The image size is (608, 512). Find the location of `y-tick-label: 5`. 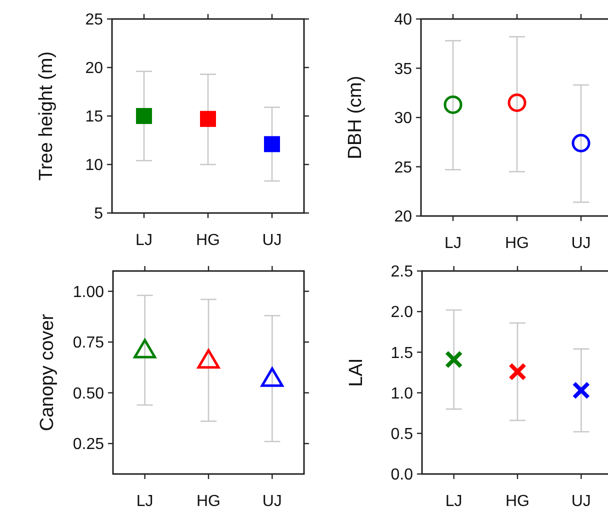

y-tick-label: 5 is located at coordinates (99, 214).